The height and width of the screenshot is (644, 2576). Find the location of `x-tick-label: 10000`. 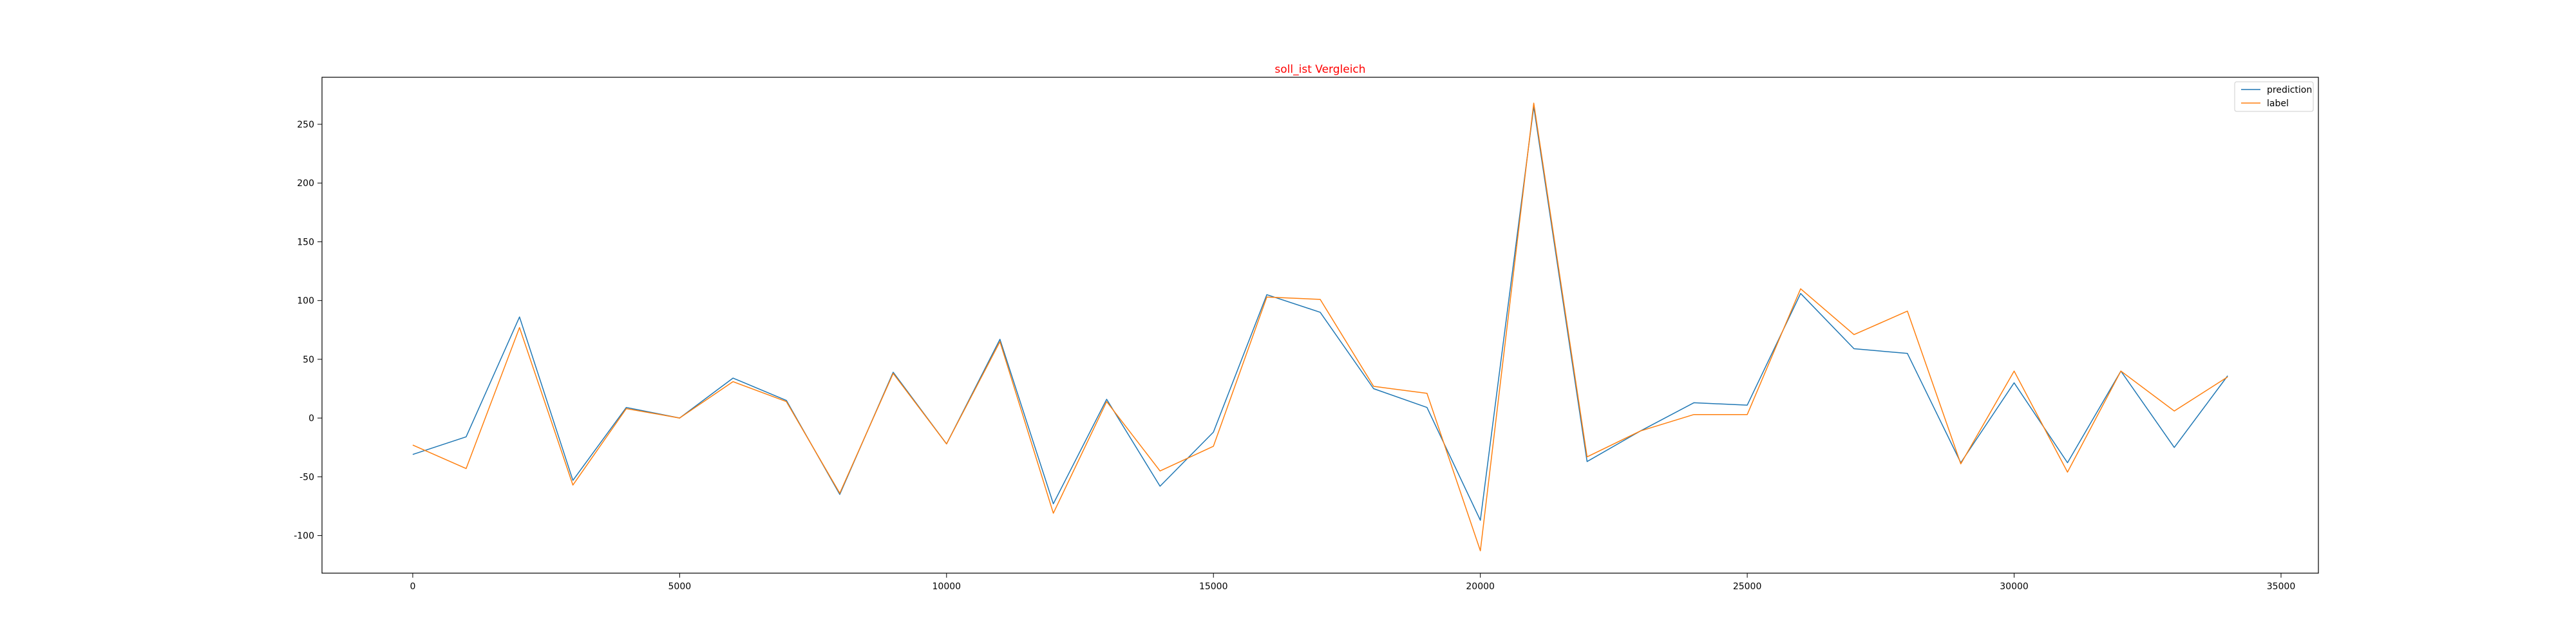

x-tick-label: 10000 is located at coordinates (947, 587).